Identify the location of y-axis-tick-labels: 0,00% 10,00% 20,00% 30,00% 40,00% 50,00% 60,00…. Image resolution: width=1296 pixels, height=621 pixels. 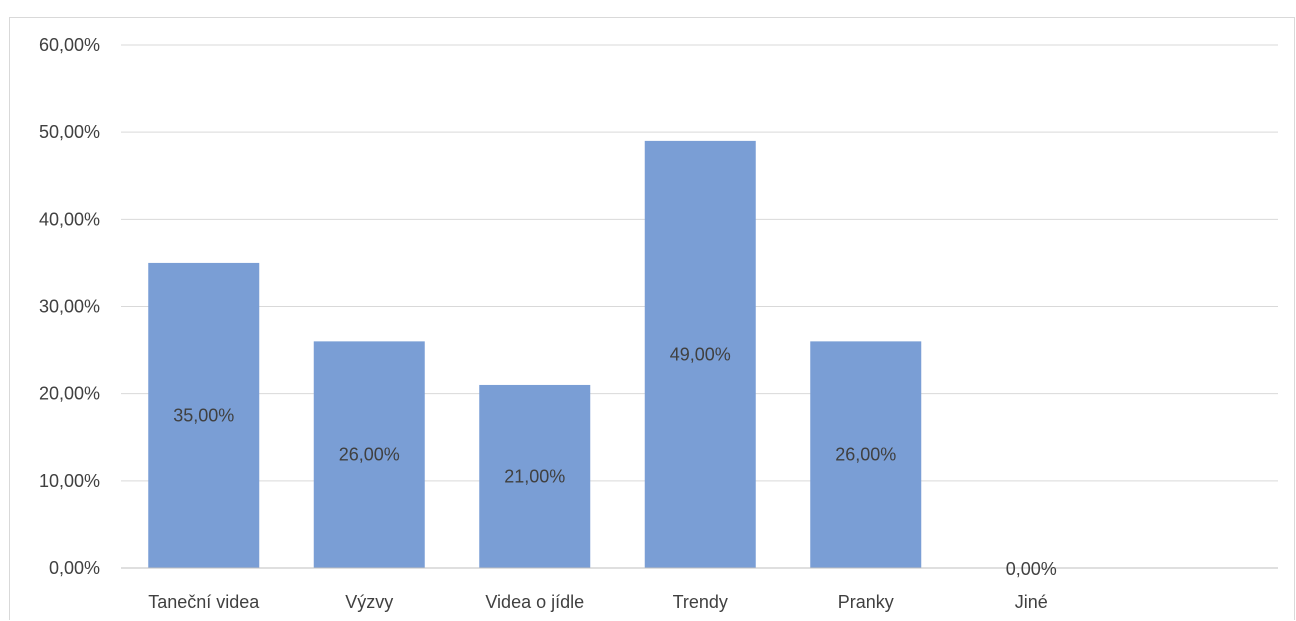
(69, 306).